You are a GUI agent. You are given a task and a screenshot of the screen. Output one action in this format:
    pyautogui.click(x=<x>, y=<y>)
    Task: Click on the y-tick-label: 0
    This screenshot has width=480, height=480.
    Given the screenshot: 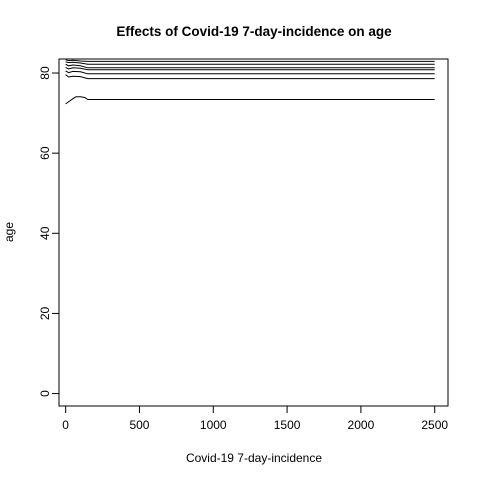 What is the action you would take?
    pyautogui.click(x=45, y=393)
    